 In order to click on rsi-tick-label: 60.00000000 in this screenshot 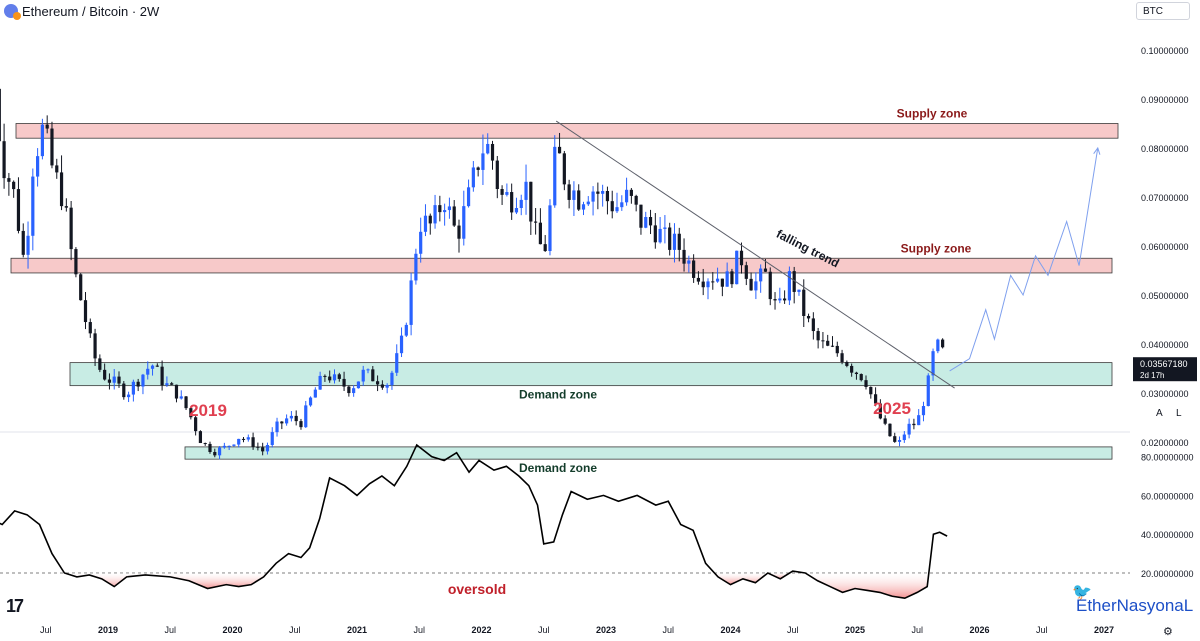, I will do `click(1167, 496)`.